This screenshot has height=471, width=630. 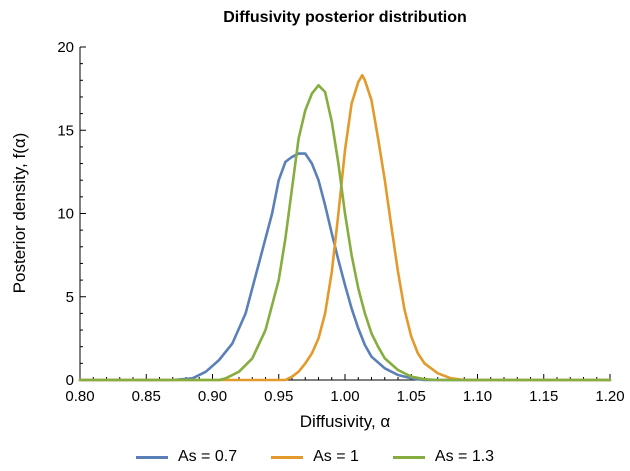 I want to click on y-axis-label: Posterior density, f(α), so click(x=19, y=213).